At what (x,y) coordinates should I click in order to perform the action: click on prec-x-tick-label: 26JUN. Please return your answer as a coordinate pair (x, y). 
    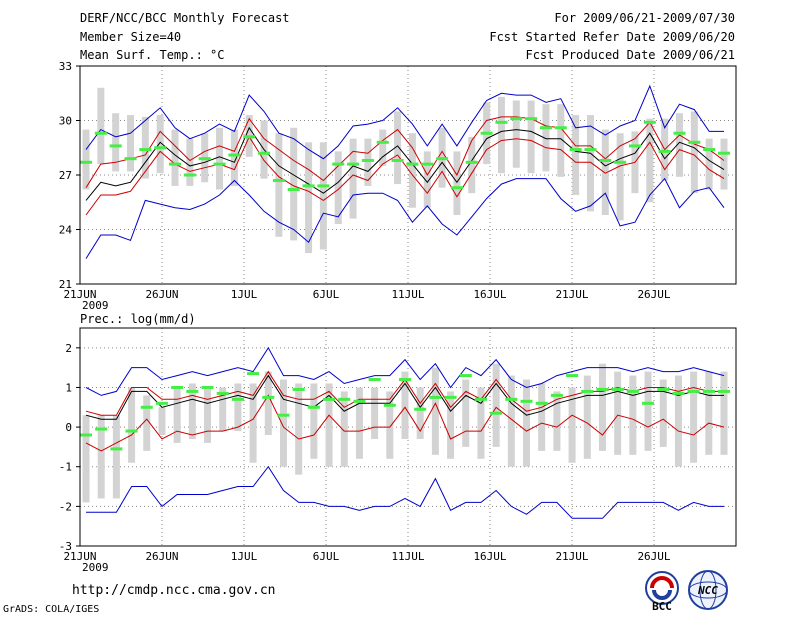
    Looking at the image, I should click on (161, 556).